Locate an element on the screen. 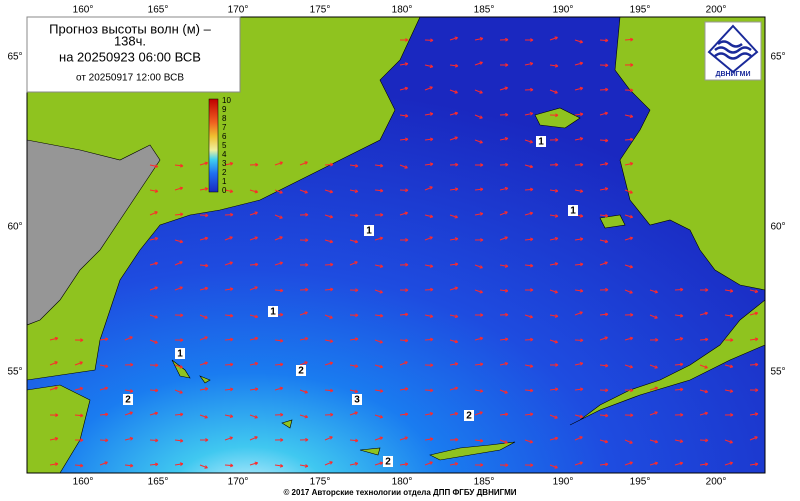 The height and width of the screenshot is (501, 800). contour-label: 2 is located at coordinates (388, 462).